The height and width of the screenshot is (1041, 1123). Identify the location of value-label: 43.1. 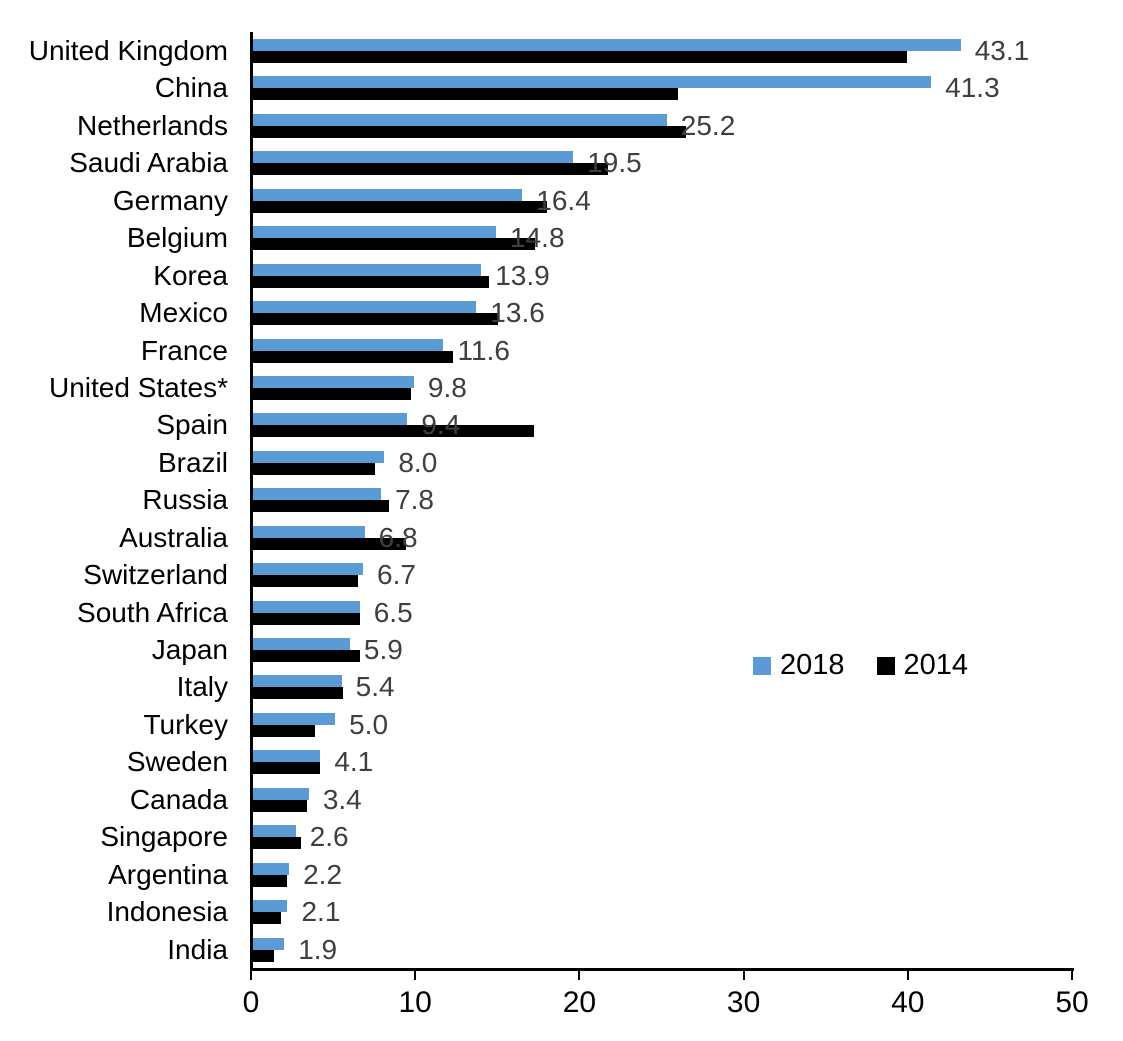
(1002, 50).